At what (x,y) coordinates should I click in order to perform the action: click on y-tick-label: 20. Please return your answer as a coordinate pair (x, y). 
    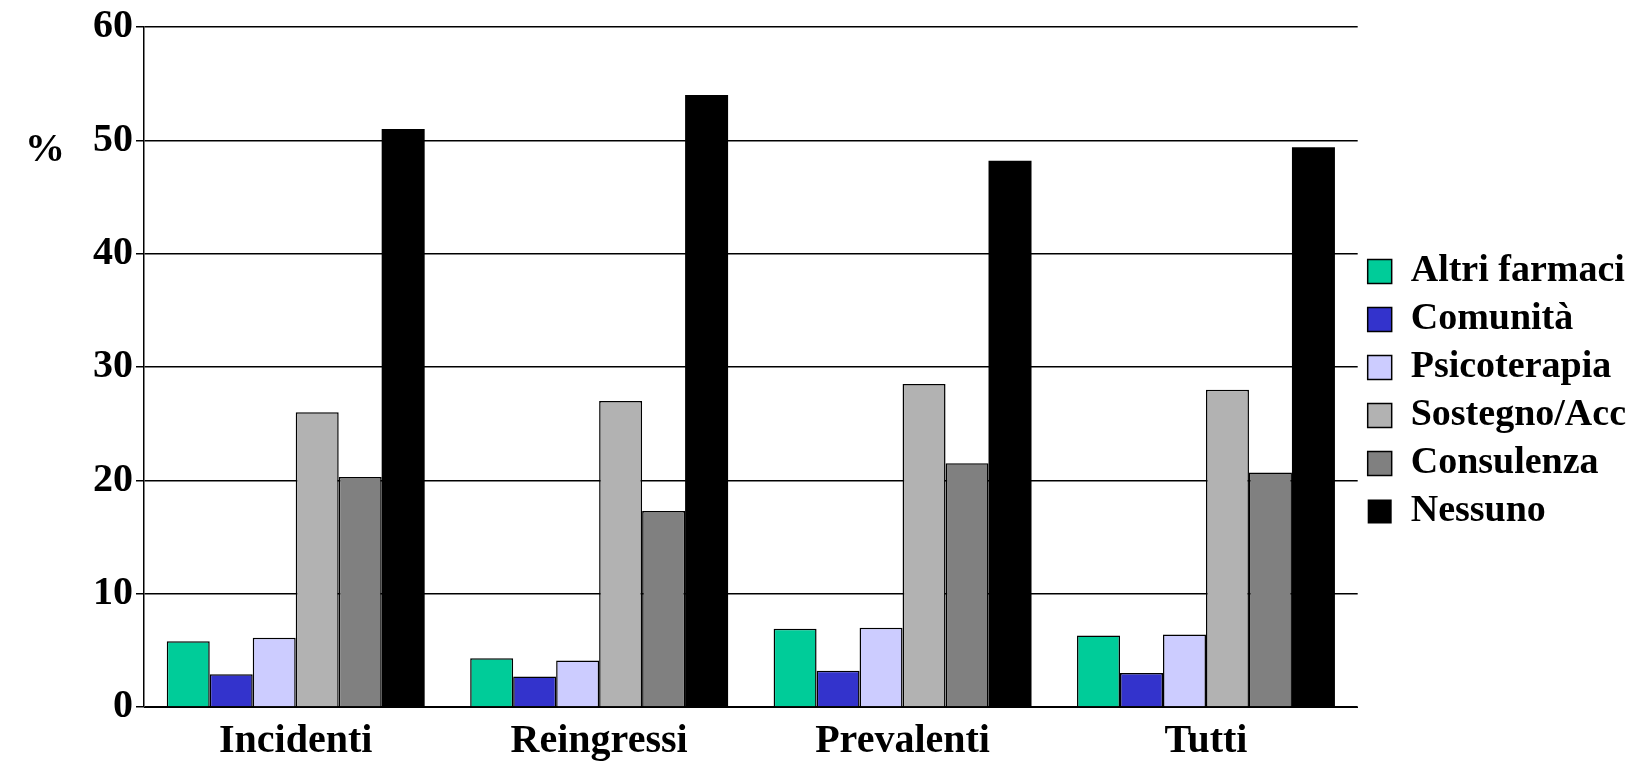
    Looking at the image, I should click on (113, 477).